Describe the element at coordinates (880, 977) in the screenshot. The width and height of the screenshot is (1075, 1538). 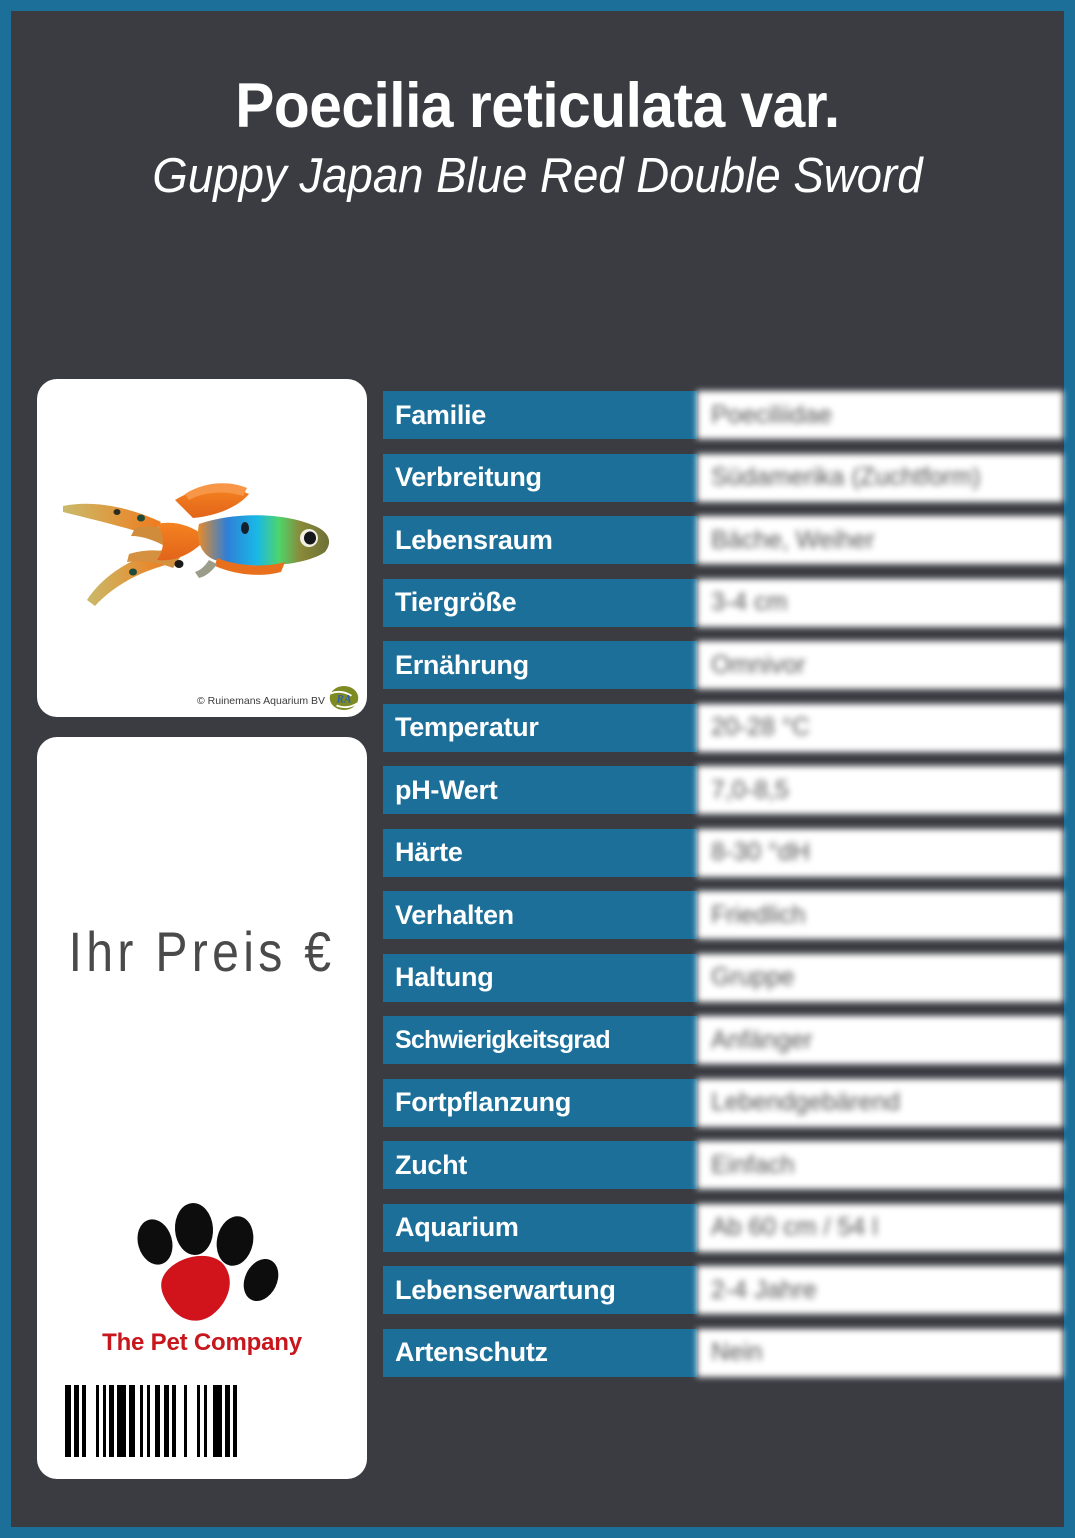
I see `spec-value: Gruppe` at that location.